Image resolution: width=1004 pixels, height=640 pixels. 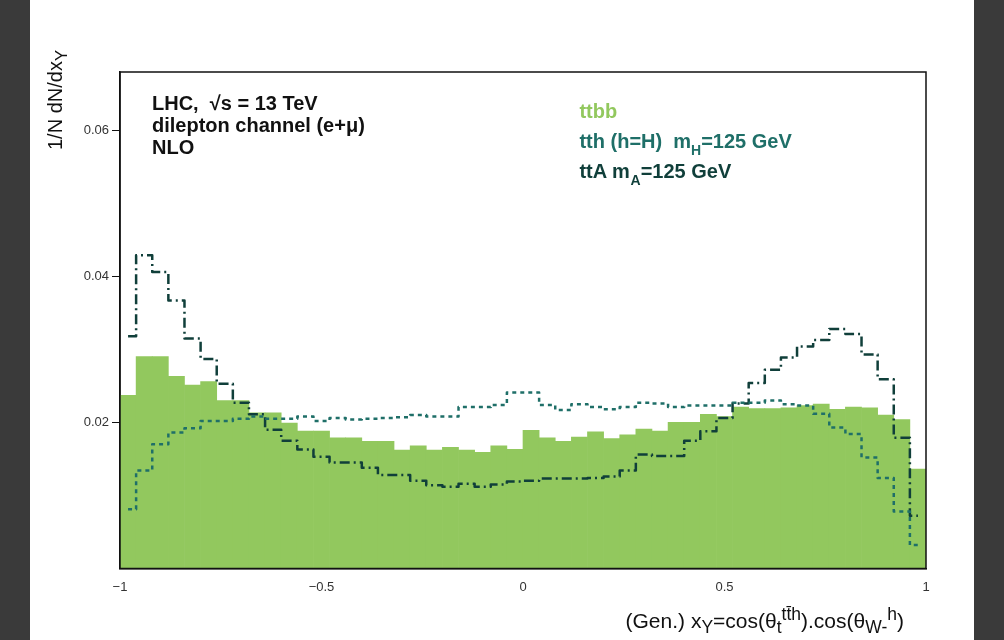 I want to click on text: (Gen.) x$_{Y}$=cos(θ$_{t}$$^{tt̄h}$).cos(θ$_{W-}$$^{h}$), so click(x=764, y=621).